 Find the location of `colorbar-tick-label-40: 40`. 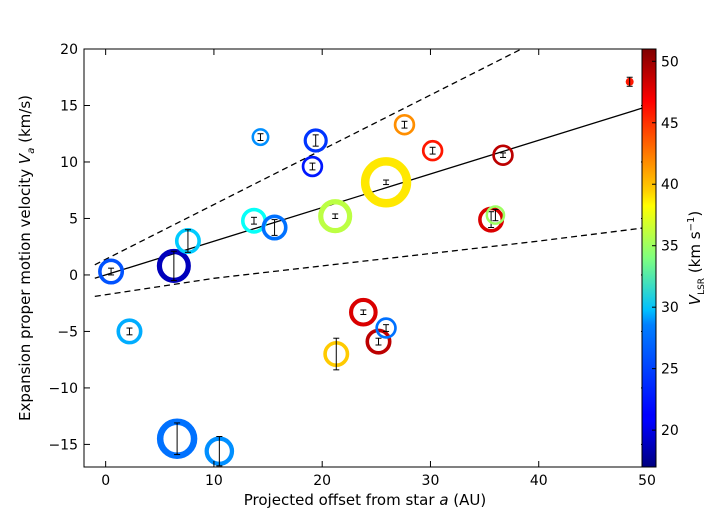

colorbar-tick-label-40: 40 is located at coordinates (670, 185).